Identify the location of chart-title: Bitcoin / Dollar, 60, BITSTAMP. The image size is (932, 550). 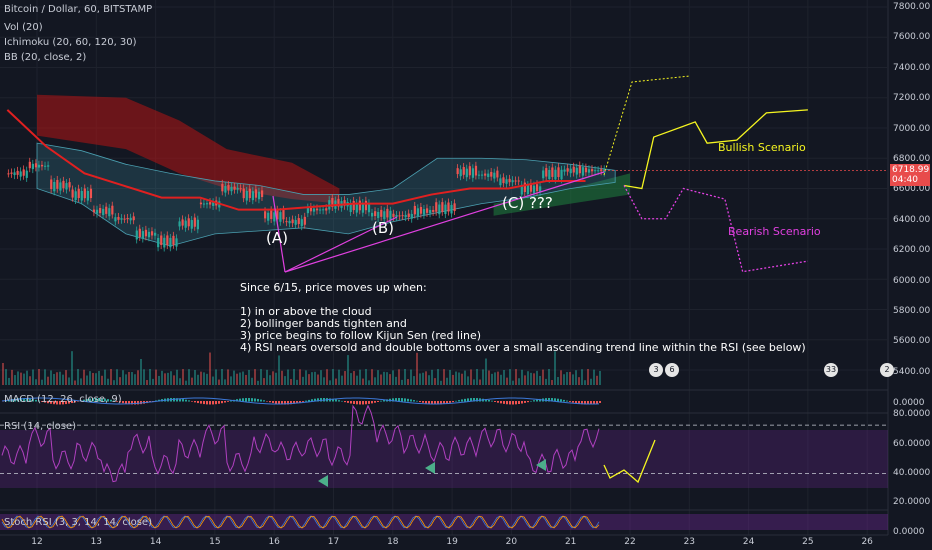
(78, 9).